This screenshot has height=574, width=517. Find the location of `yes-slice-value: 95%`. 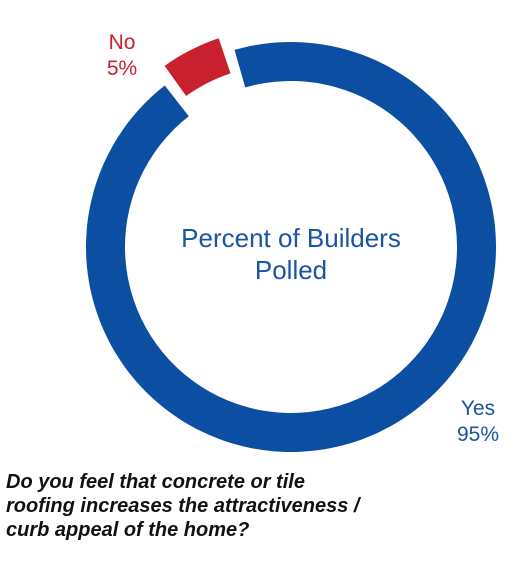

yes-slice-value: 95% is located at coordinates (478, 434).